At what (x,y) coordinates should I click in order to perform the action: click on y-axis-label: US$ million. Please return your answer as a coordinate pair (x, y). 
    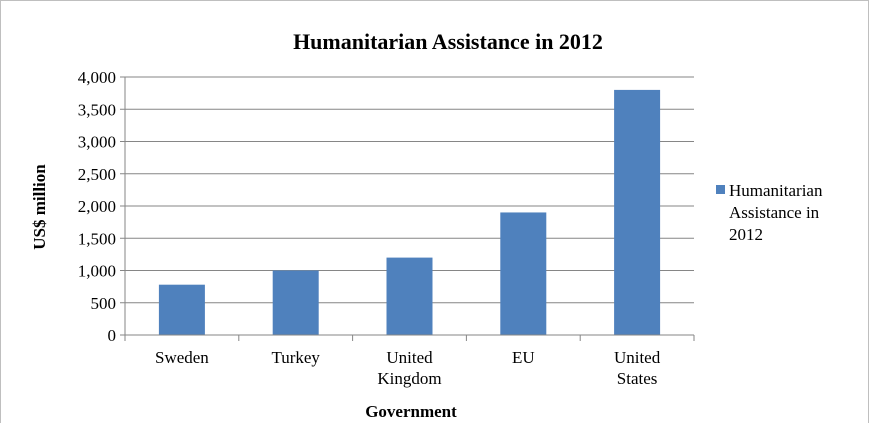
    Looking at the image, I should click on (39, 207).